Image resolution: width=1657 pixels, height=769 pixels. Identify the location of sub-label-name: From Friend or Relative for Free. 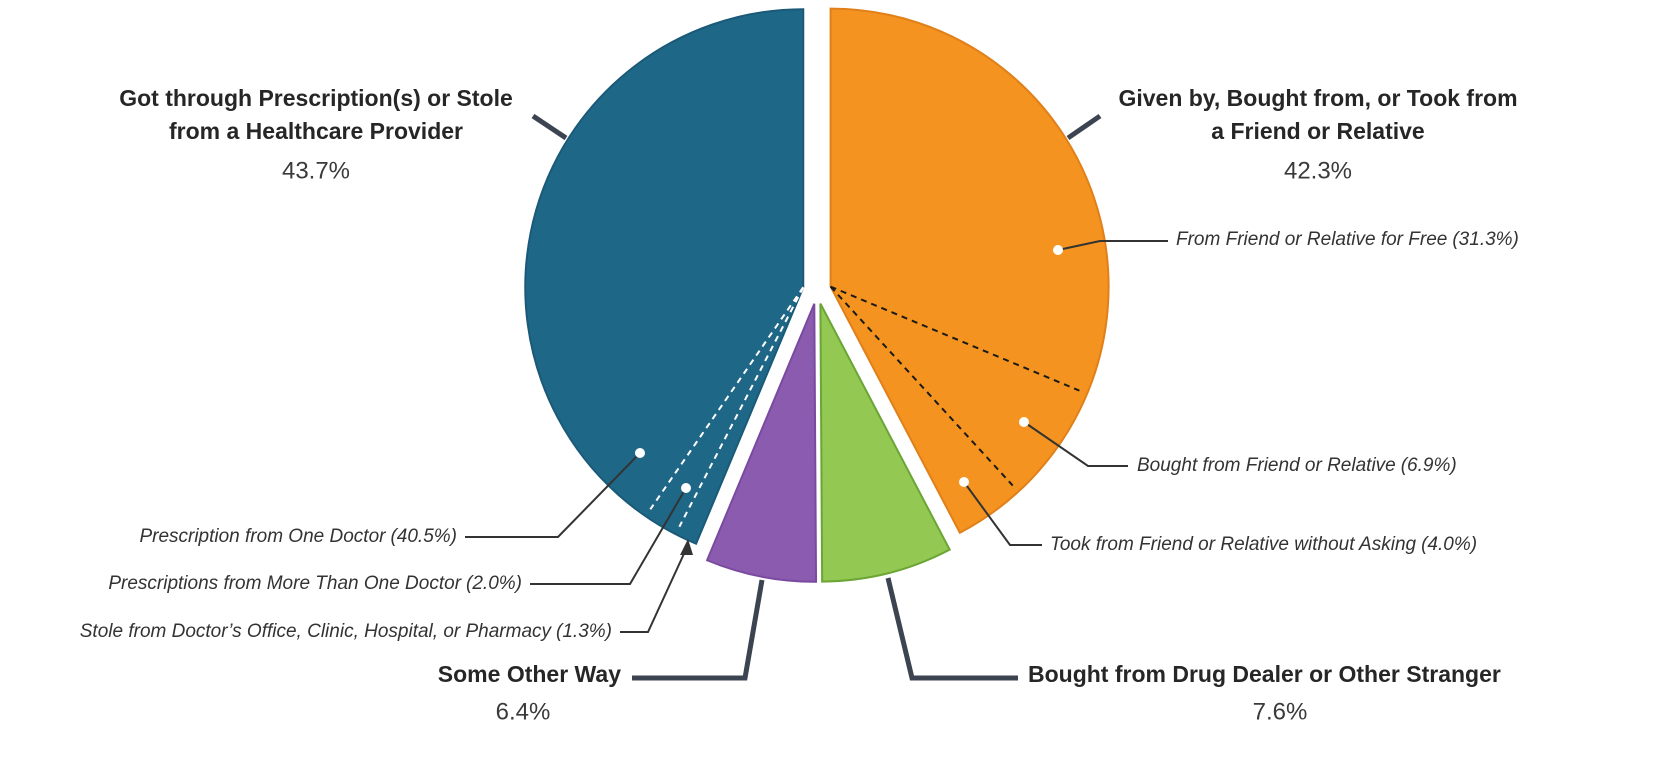
(1311, 239).